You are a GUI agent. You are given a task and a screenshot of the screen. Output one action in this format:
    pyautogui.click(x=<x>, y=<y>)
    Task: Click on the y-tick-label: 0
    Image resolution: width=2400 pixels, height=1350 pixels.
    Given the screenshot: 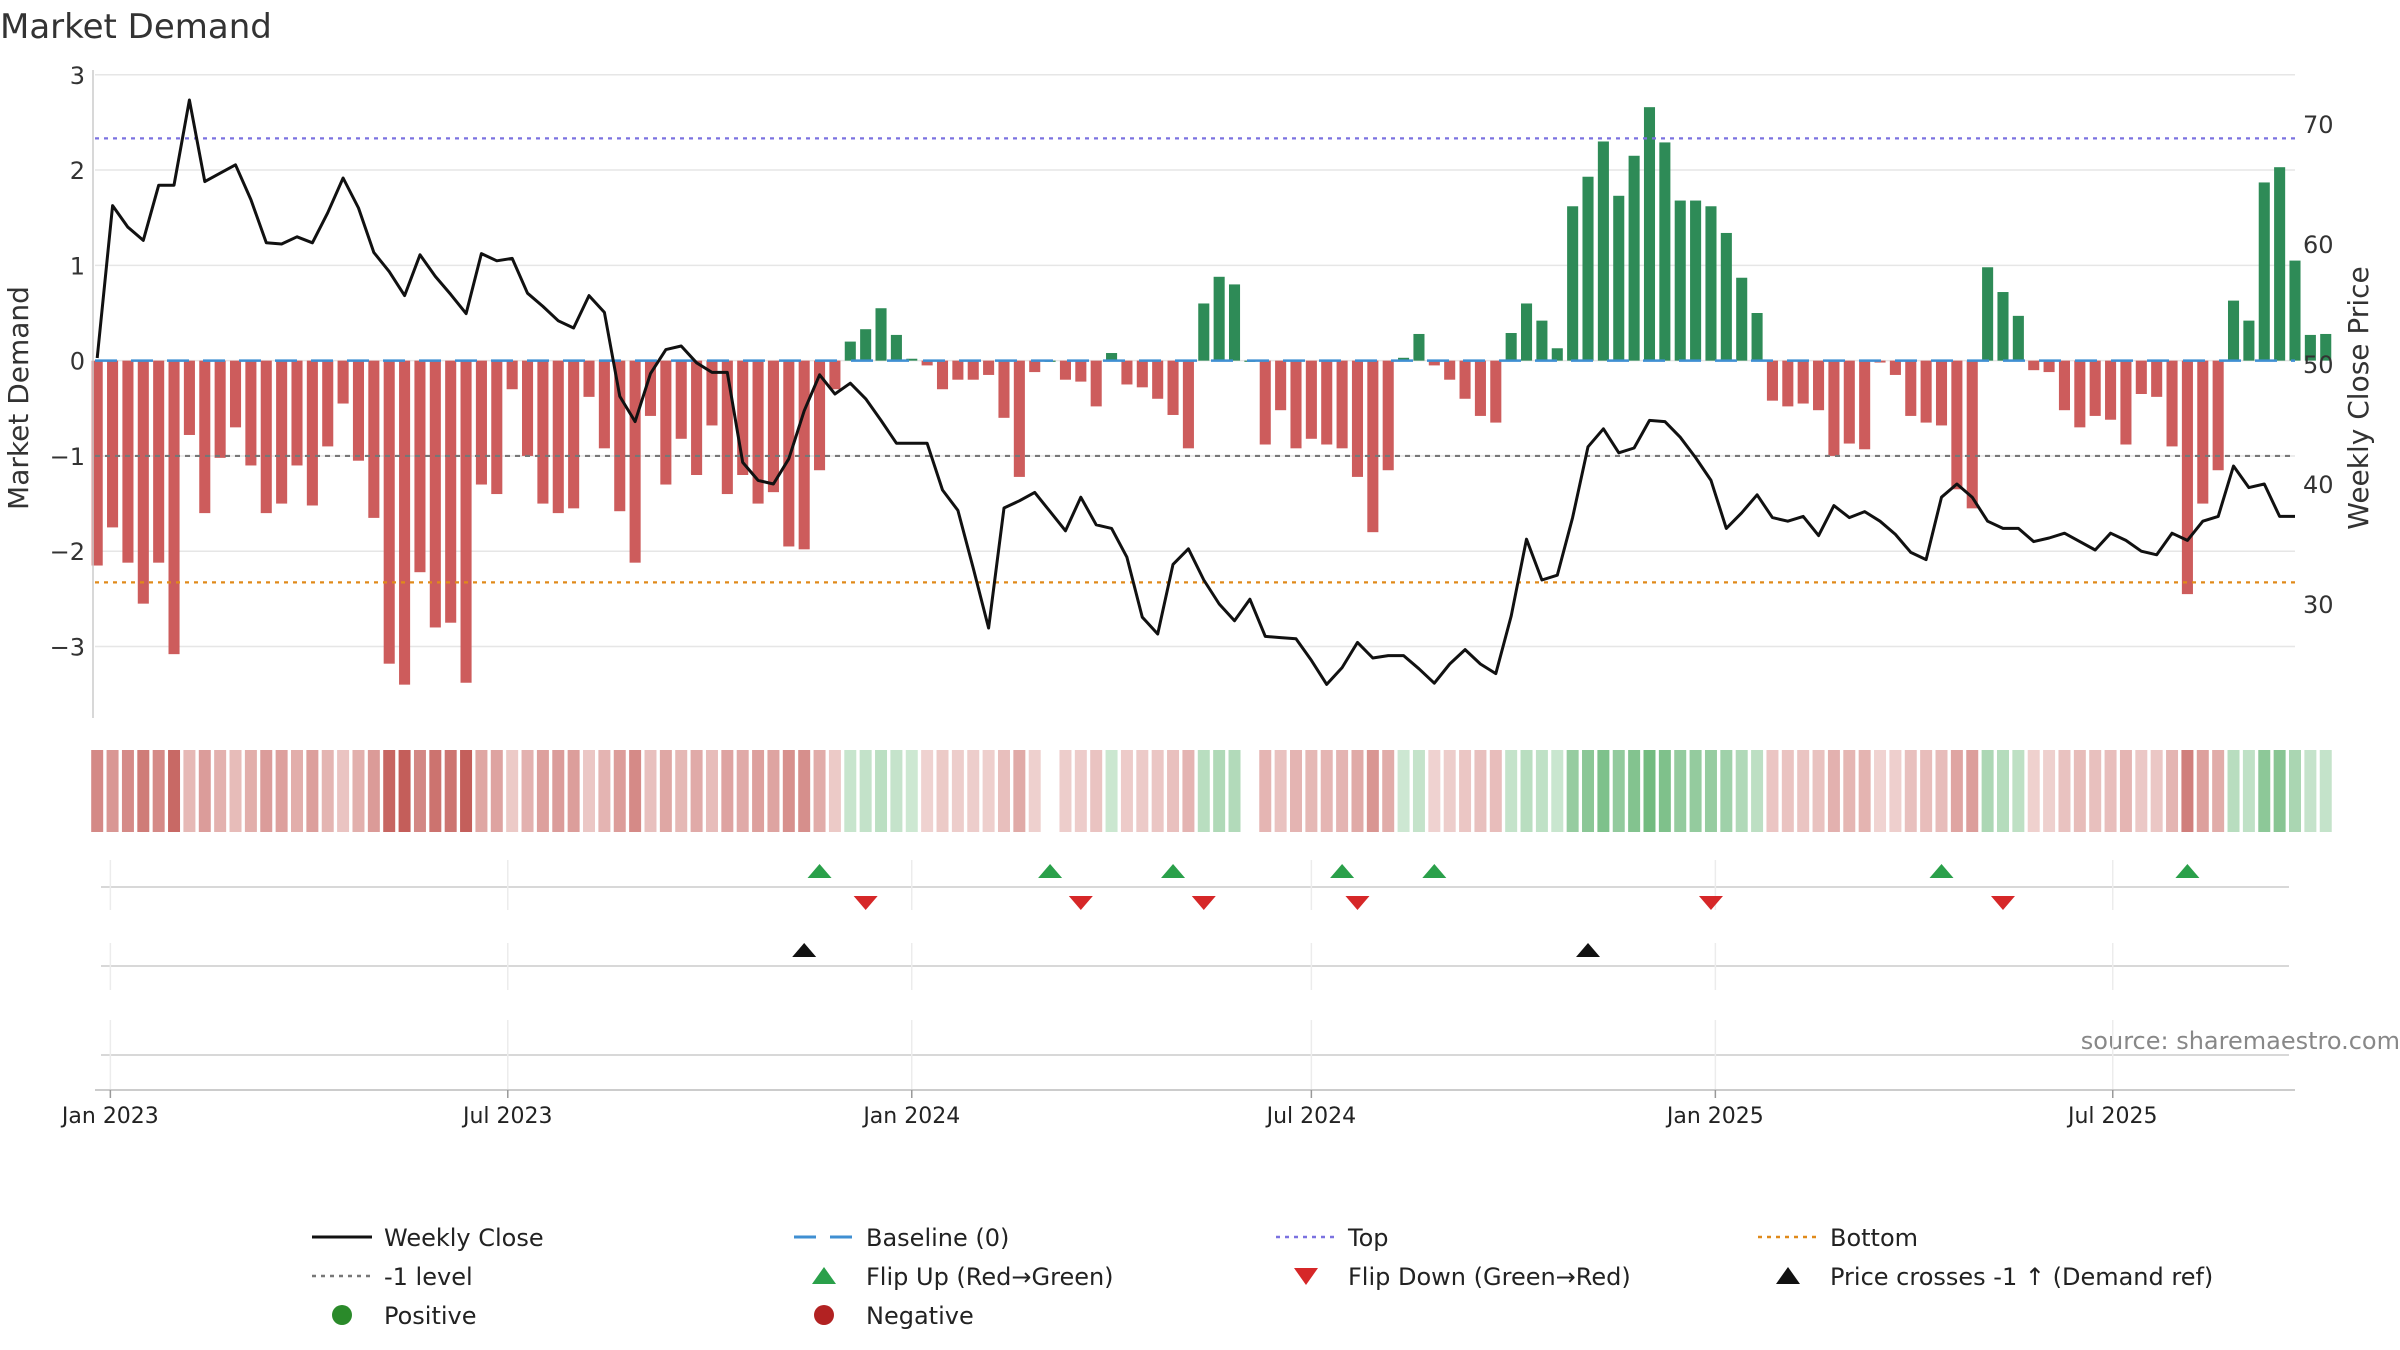 What is the action you would take?
    pyautogui.click(x=77, y=362)
    